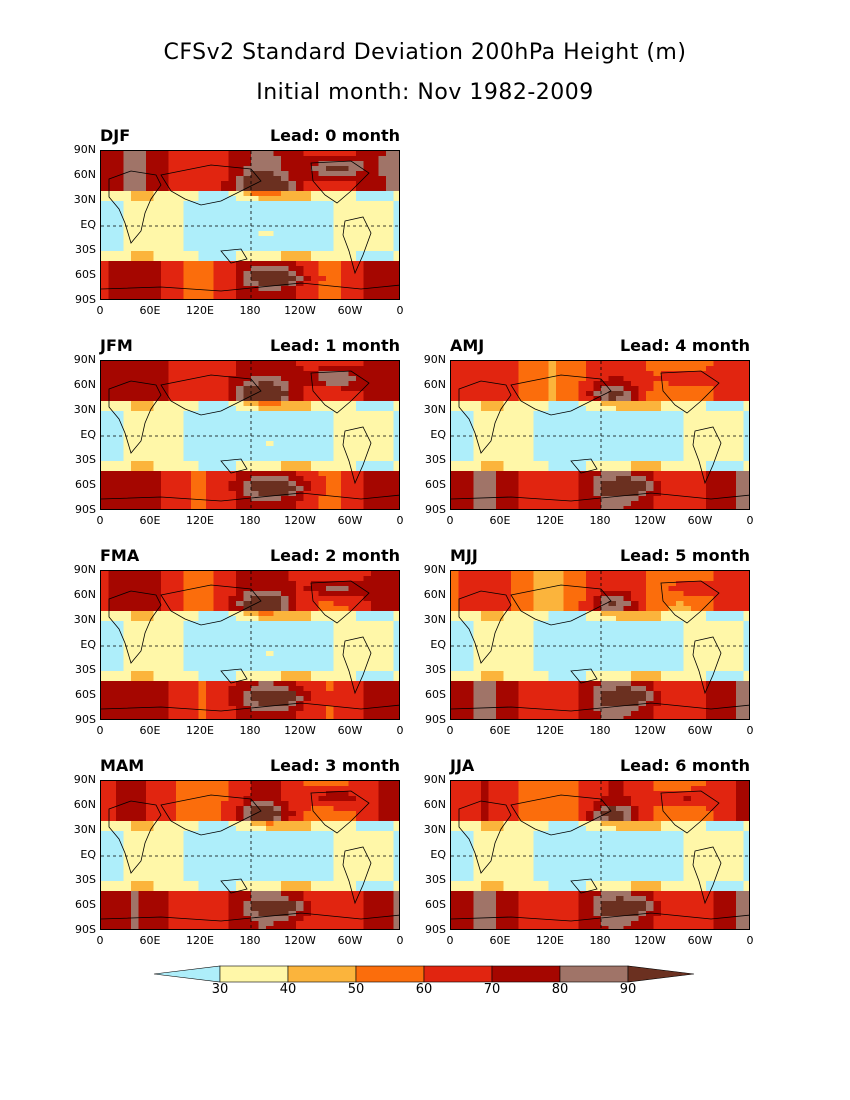 The width and height of the screenshot is (850, 1100). Describe the element at coordinates (334, 135) in the screenshot. I see `panel-lead-label: Lead: 0 month` at that location.